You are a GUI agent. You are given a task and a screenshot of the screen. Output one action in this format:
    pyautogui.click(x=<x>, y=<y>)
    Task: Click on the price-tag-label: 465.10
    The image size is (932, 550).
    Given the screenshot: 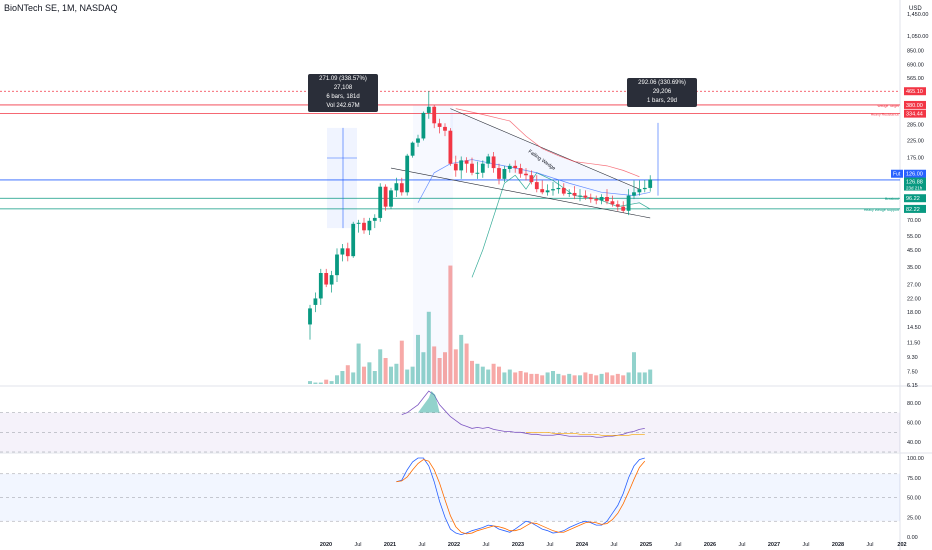 What is the action you would take?
    pyautogui.click(x=914, y=92)
    